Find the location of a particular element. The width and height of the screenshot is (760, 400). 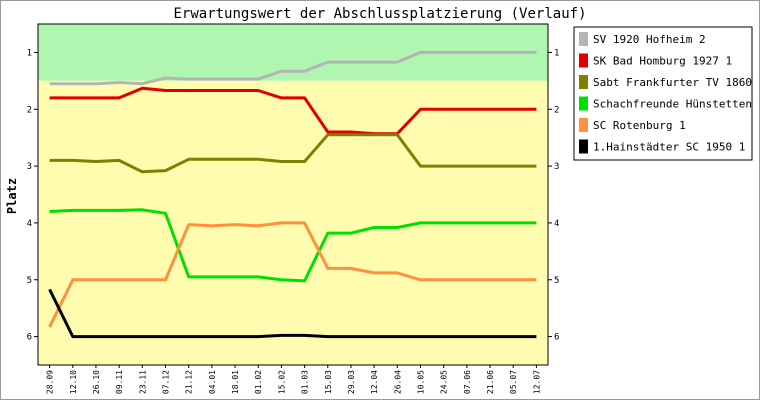

x-tick-label: 01.03 is located at coordinates (305, 382).